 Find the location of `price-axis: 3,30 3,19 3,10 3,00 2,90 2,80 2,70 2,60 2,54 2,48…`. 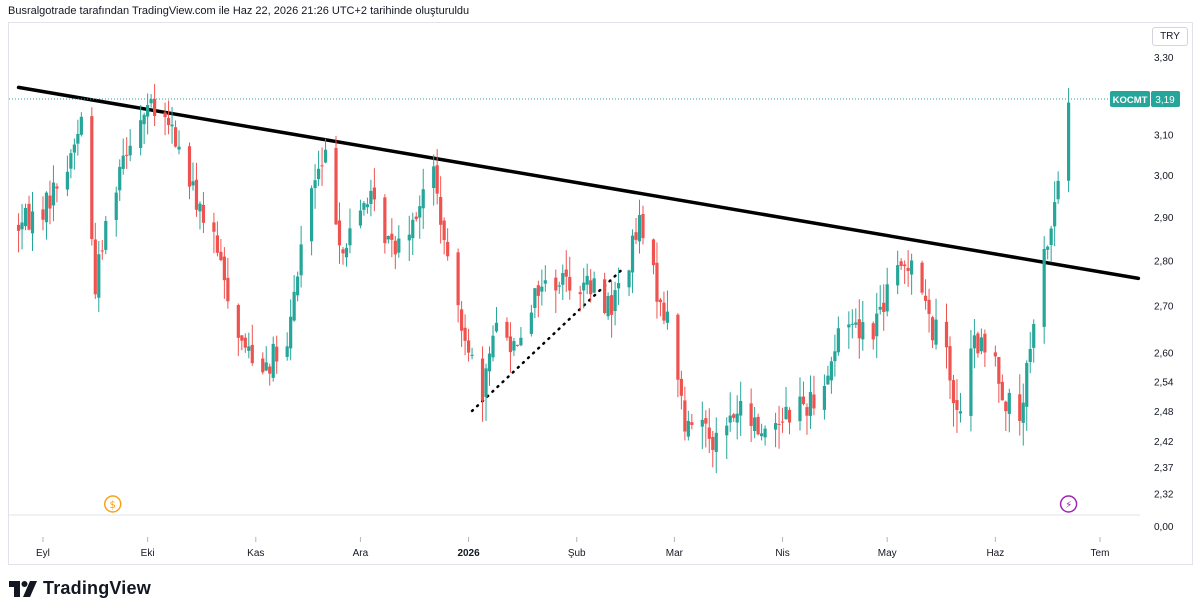

price-axis: 3,30 3,19 3,10 3,00 2,90 2,80 2,70 2,60 2,54 2,48… is located at coordinates (1164, 293).